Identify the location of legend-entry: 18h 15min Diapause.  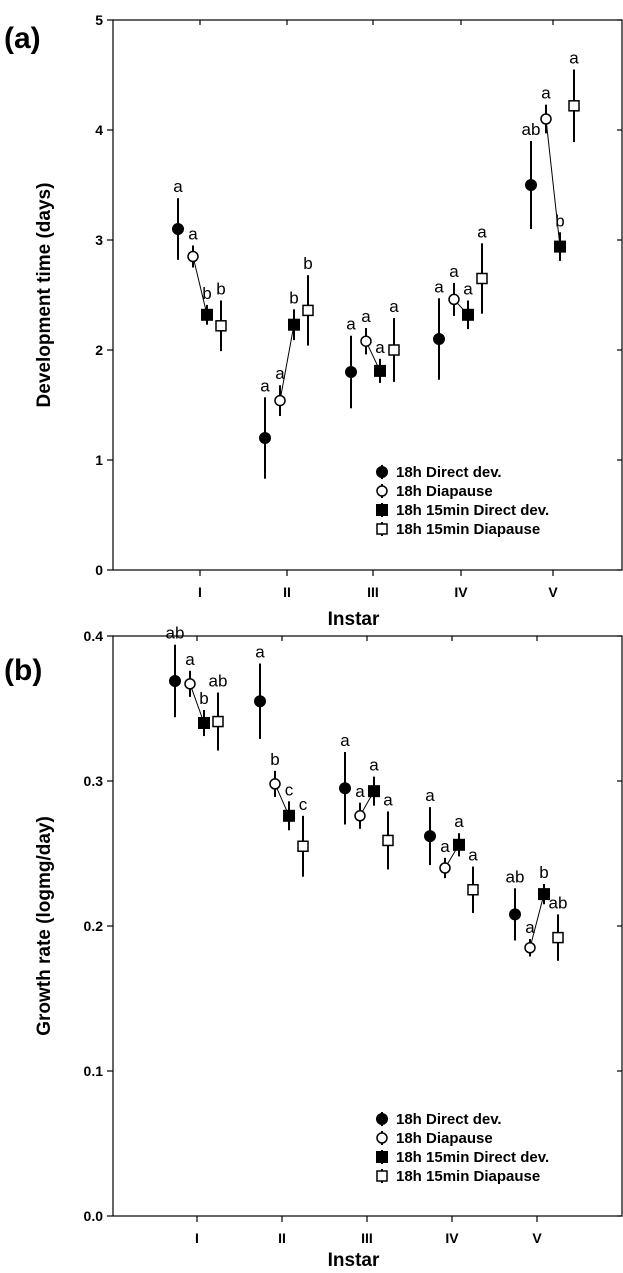
(468, 1176).